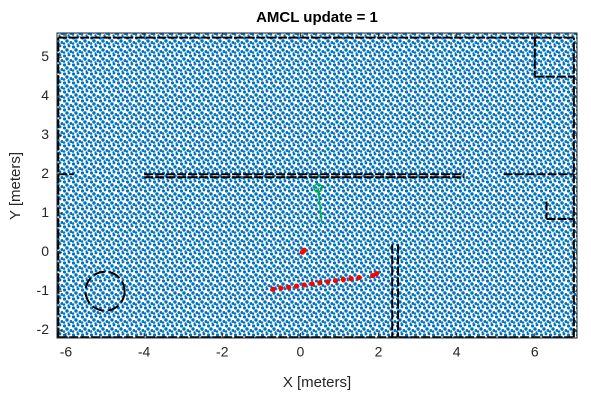  What do you see at coordinates (300, 352) in the screenshot?
I see `x-tick-label: 0` at bounding box center [300, 352].